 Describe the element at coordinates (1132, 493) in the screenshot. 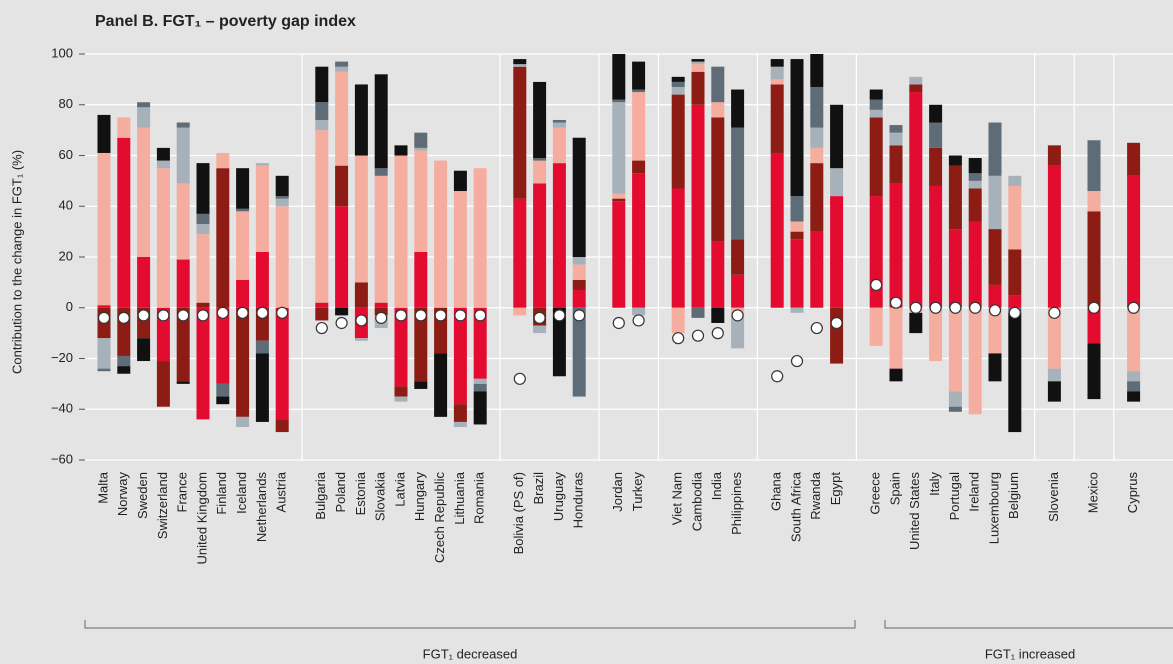

I see `x-tick-label: Cyprus` at that location.